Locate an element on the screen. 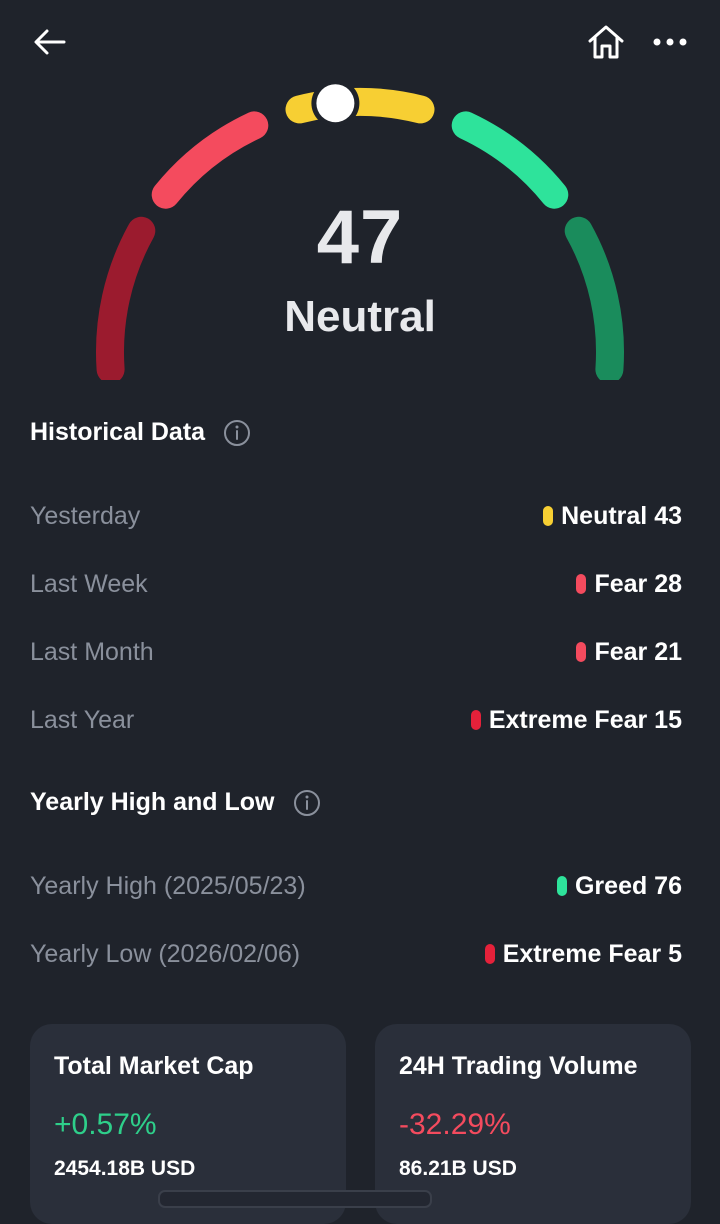 The image size is (720, 1224). row-value: Extreme Fear 5 is located at coordinates (583, 954).